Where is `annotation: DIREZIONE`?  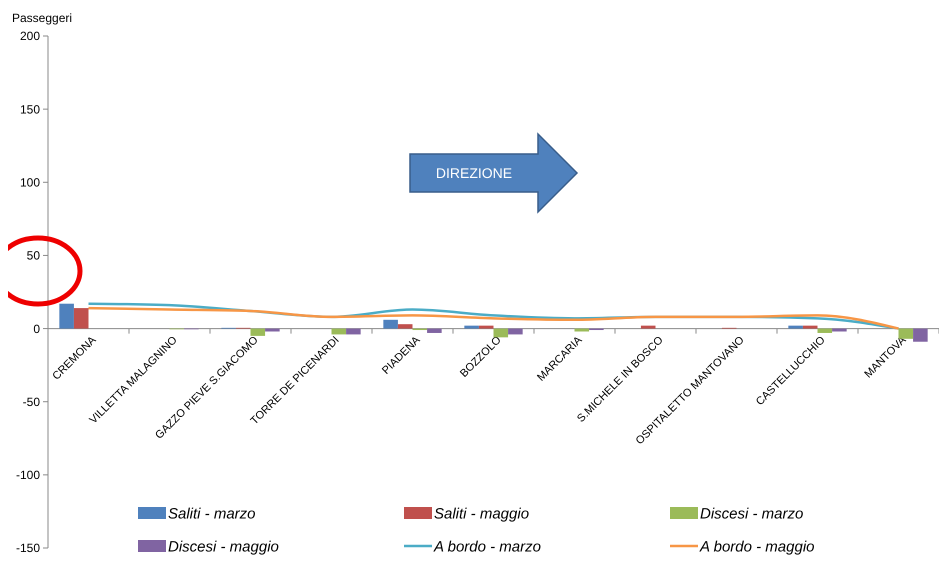
annotation: DIREZIONE is located at coordinates (474, 172).